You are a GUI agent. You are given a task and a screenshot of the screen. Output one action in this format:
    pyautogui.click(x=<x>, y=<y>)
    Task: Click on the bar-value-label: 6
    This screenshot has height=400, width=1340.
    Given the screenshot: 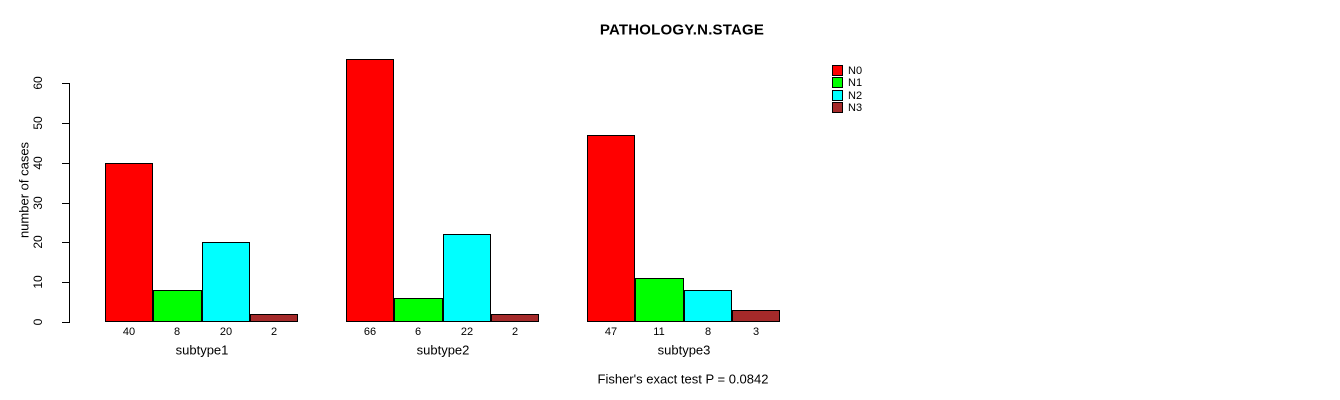 What is the action you would take?
    pyautogui.click(x=418, y=332)
    